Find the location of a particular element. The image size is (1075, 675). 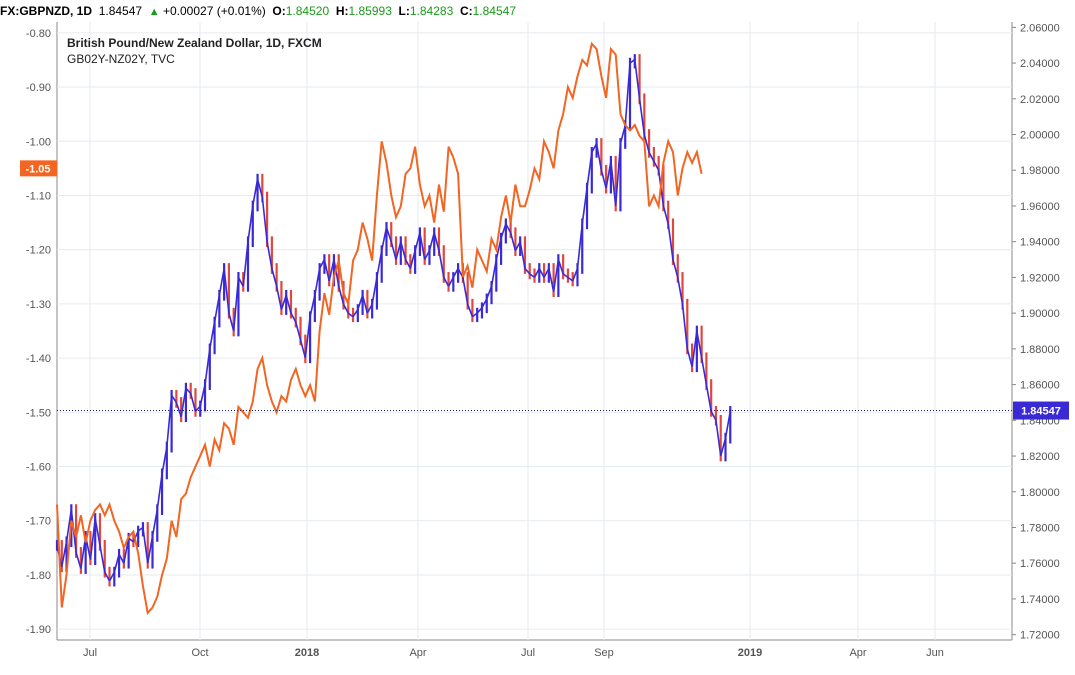

current-price-label: 1.84547 is located at coordinates (1041, 412).